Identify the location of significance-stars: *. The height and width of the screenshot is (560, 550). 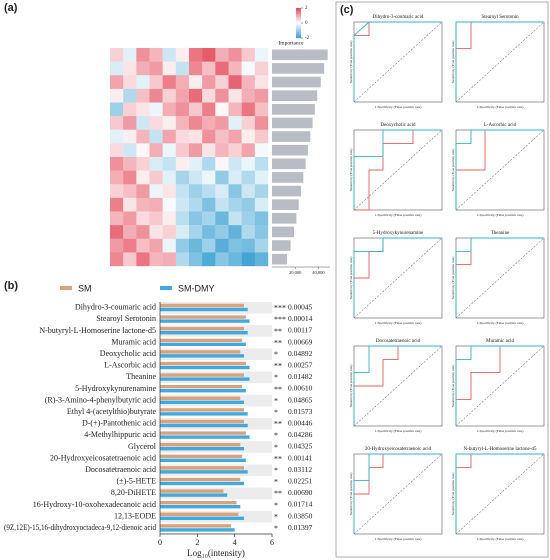
(276, 412).